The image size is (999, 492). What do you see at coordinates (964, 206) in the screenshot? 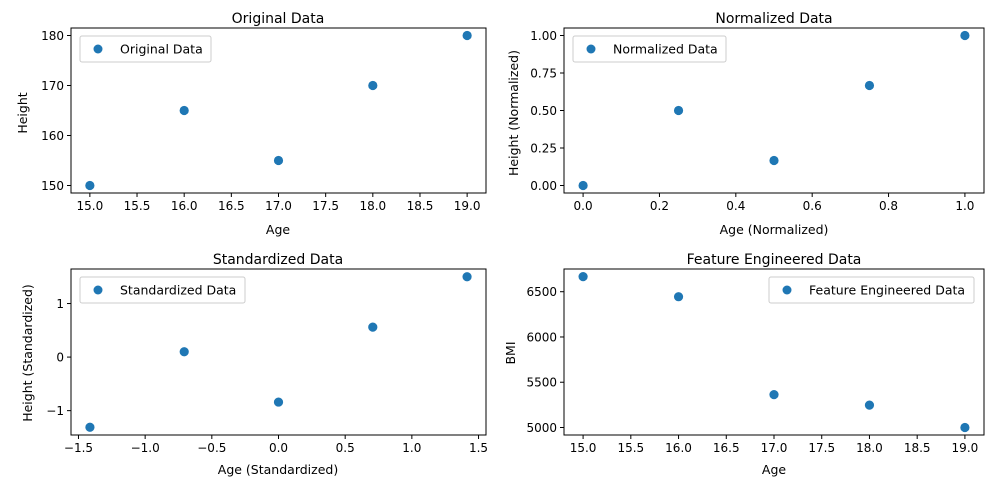
I see `x-tick-label: 1.0` at bounding box center [964, 206].